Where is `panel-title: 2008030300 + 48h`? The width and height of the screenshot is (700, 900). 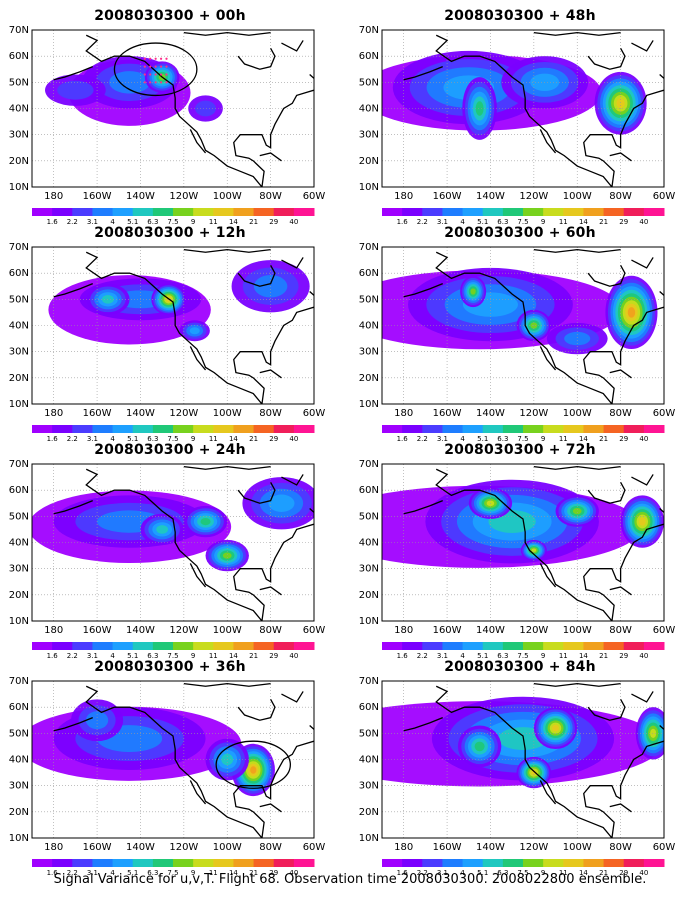
panel-title: 2008030300 + 48h is located at coordinates (520, 16).